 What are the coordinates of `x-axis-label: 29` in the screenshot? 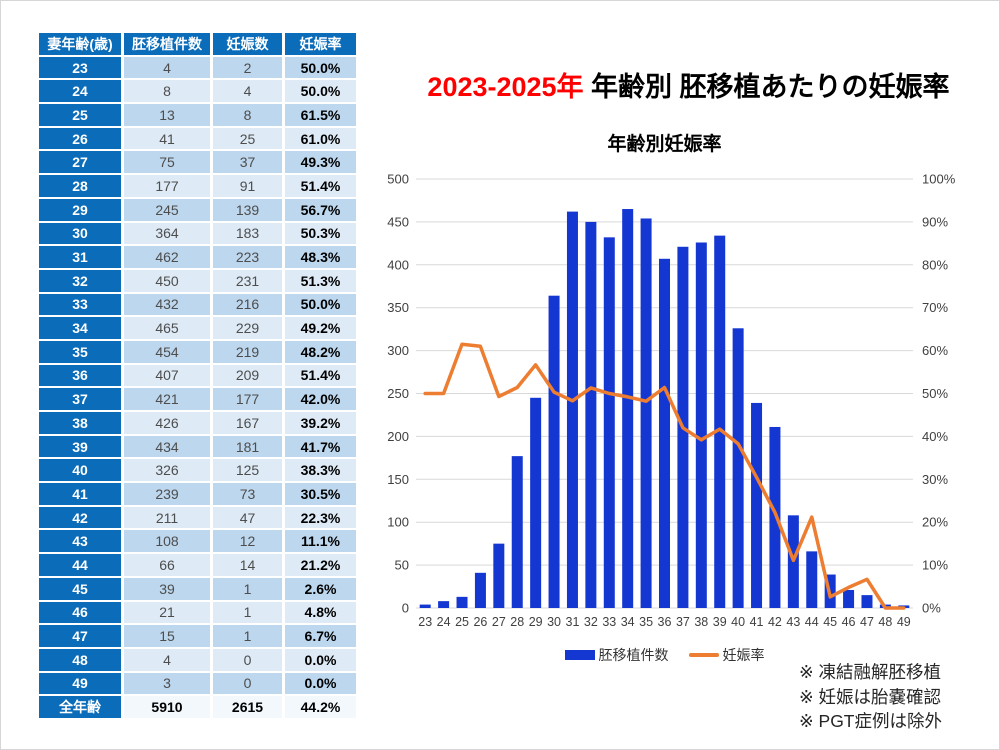 It's located at (536, 622).